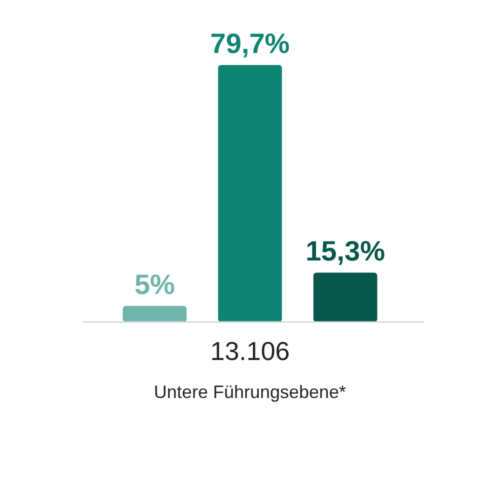 This screenshot has height=480, width=480. I want to click on data-label: 5%, so click(155, 284).